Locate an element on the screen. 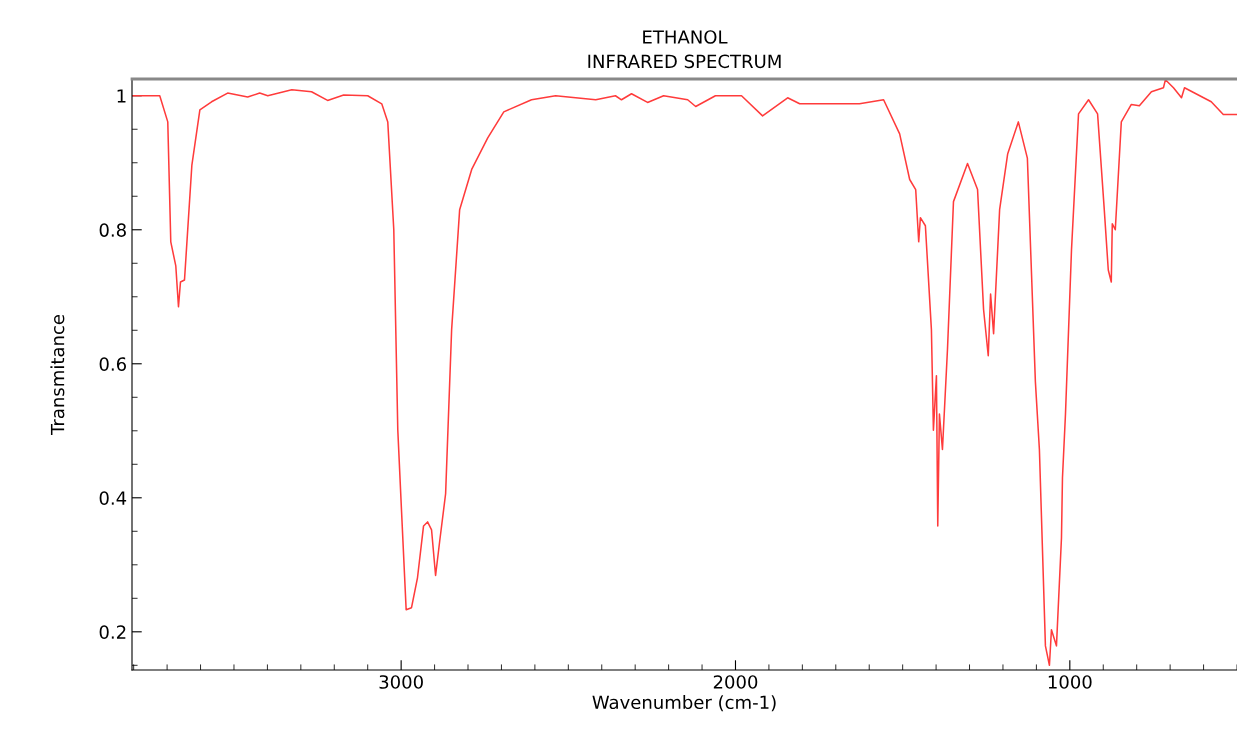 The width and height of the screenshot is (1237, 737). y-axis-title: Transmitance is located at coordinates (57, 375).